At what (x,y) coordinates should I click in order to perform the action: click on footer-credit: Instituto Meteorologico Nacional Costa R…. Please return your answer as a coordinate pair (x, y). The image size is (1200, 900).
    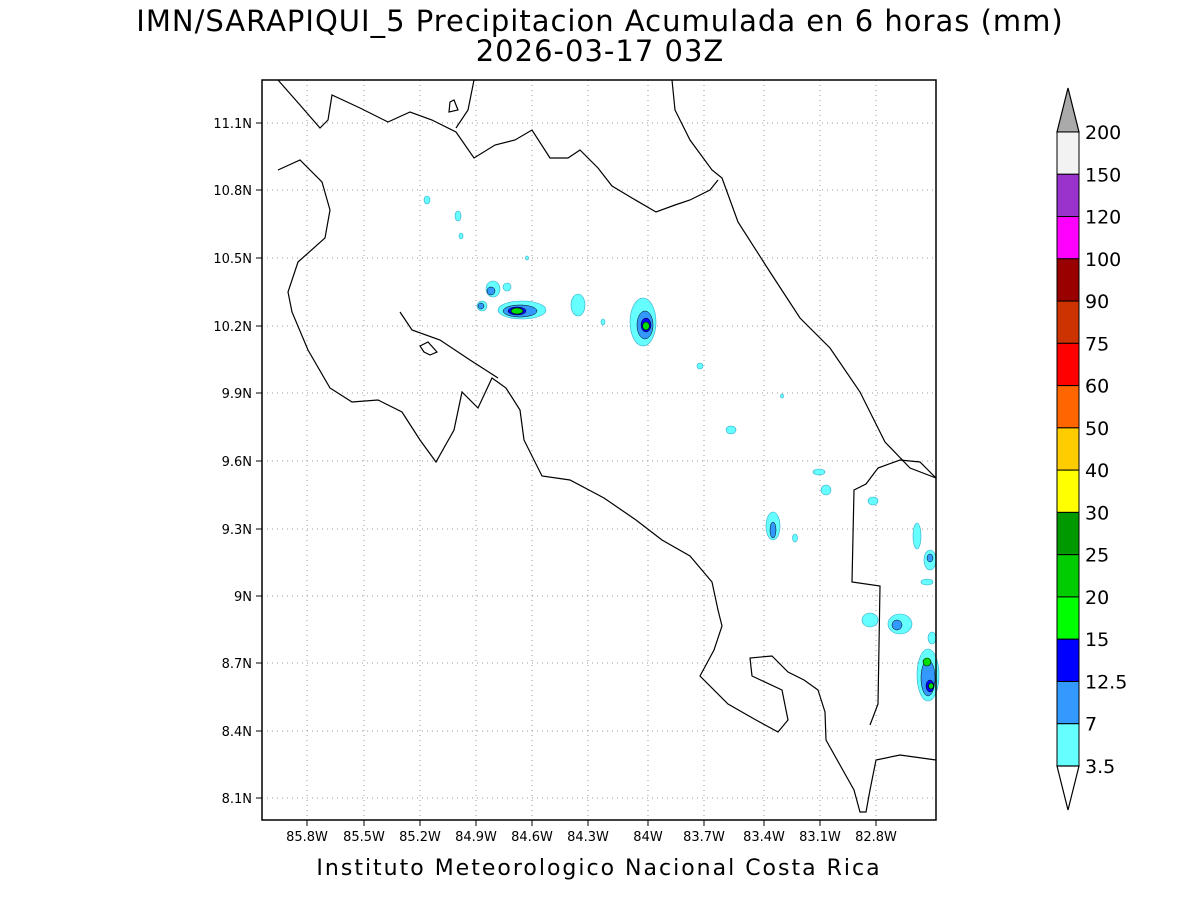
    Looking at the image, I should click on (599, 868).